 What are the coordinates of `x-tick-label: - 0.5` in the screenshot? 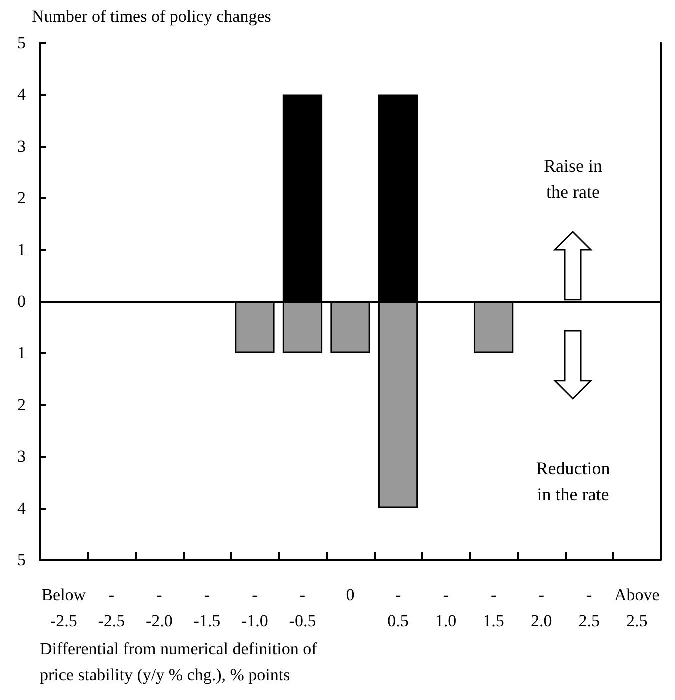 It's located at (398, 608).